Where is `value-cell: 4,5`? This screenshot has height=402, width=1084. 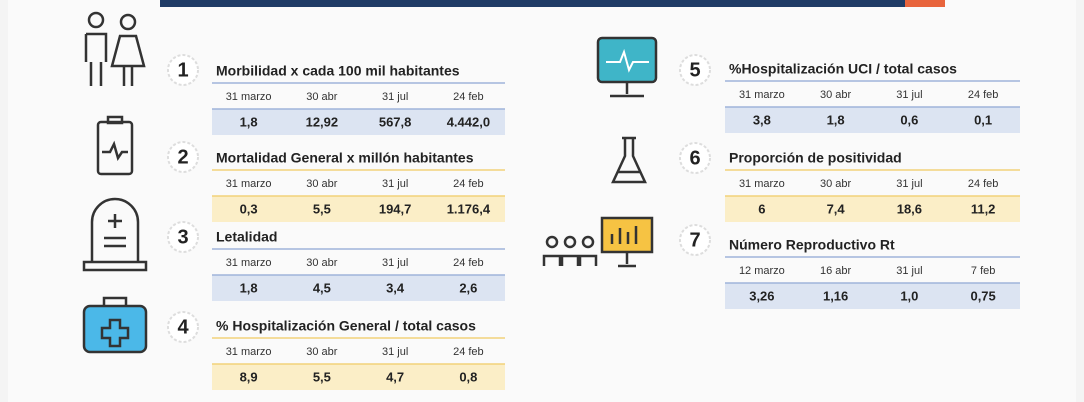 value-cell: 4,5 is located at coordinates (322, 287).